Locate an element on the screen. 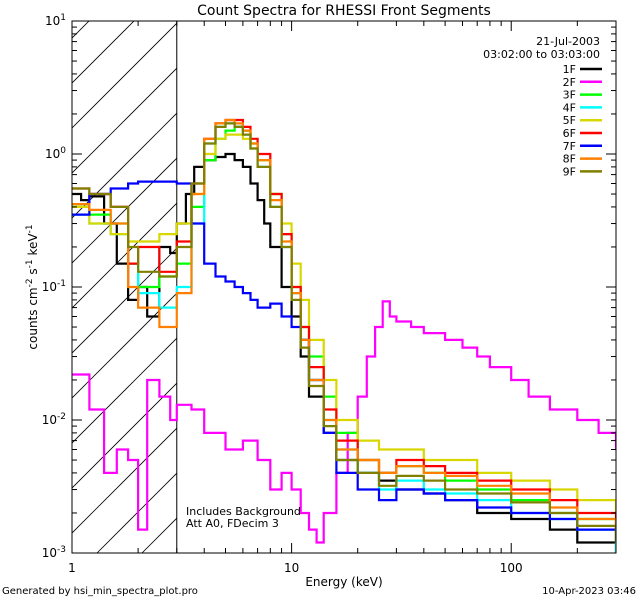 Image resolution: width=640 pixels, height=600 pixels. y-axis-label: counts cm-2 s-1 keV-1 is located at coordinates (32, 286).